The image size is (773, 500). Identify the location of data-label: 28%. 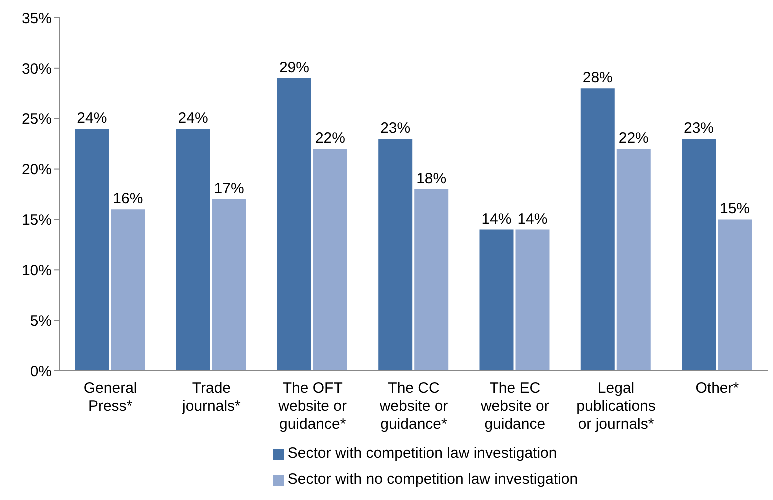
(597, 78).